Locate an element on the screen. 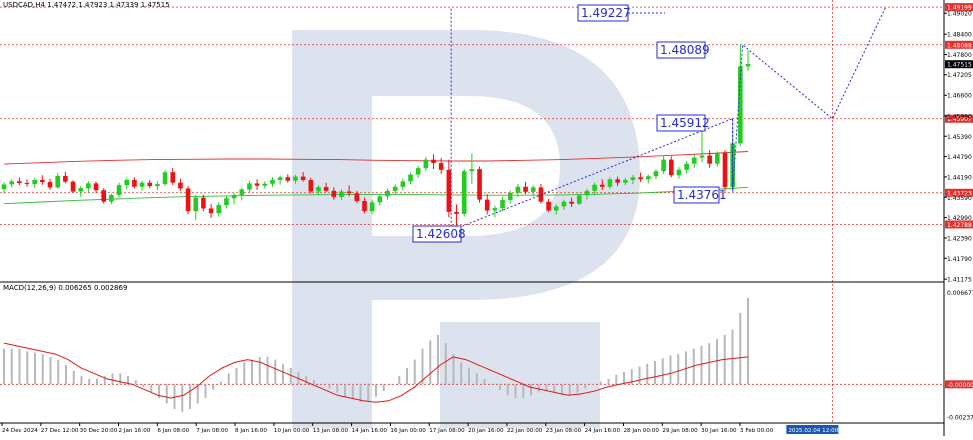 Image resolution: width=973 pixels, height=440 pixels. time-tick-label: 2 Jan 16:00 is located at coordinates (135, 431).